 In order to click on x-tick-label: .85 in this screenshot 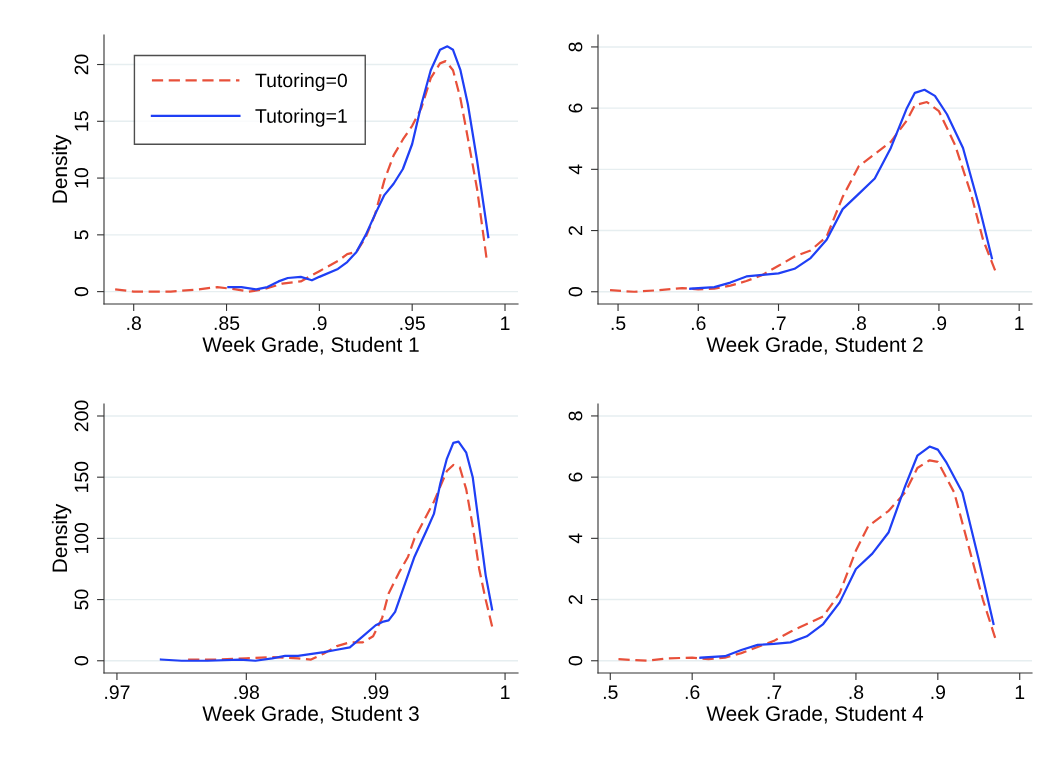, I will do `click(227, 323)`.